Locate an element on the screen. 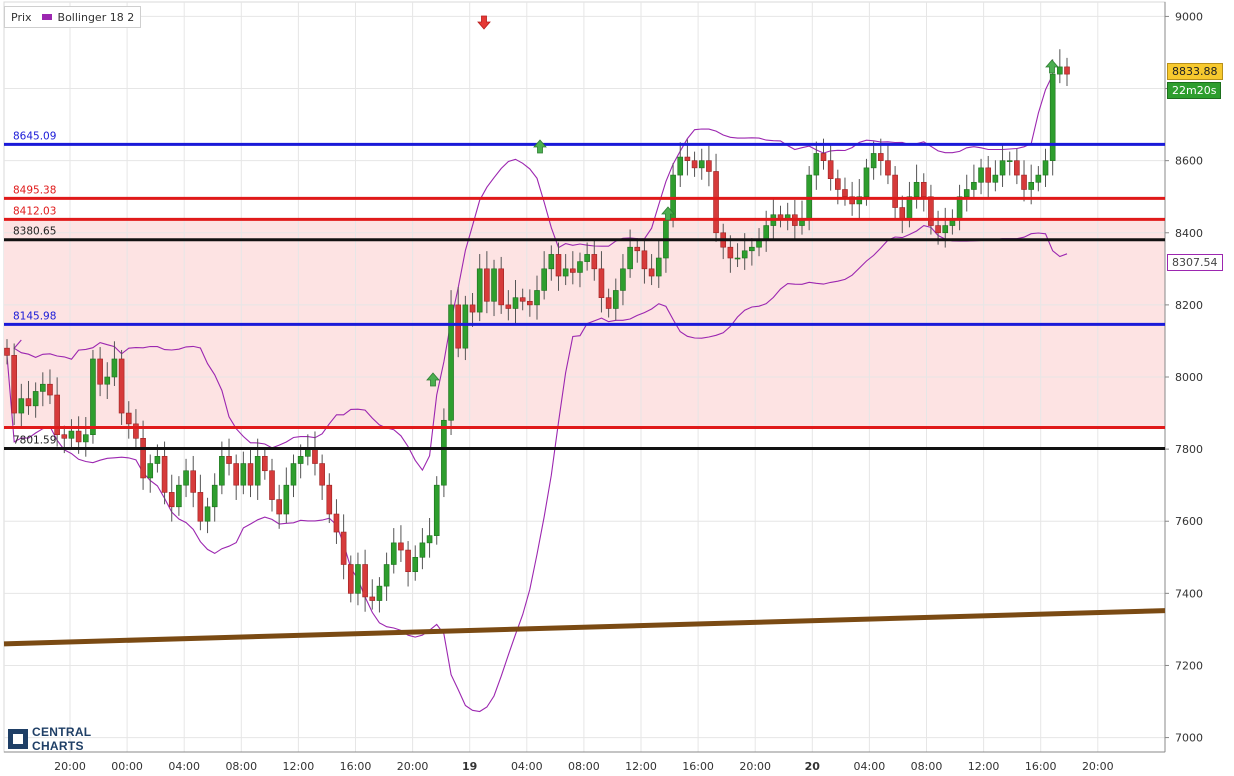 The width and height of the screenshot is (1234, 776). level-label: 8145.98 is located at coordinates (34, 316).